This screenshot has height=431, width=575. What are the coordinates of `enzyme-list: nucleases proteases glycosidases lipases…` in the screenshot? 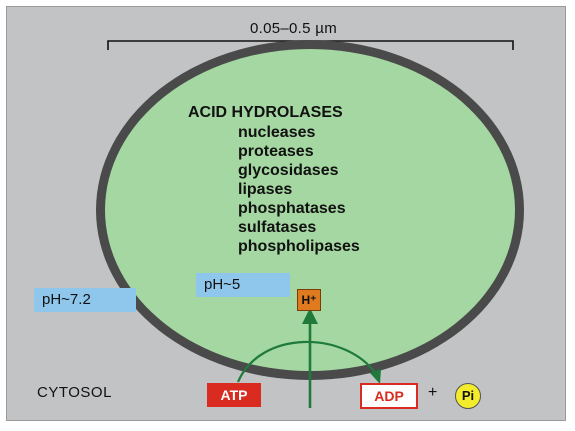 It's located at (299, 189).